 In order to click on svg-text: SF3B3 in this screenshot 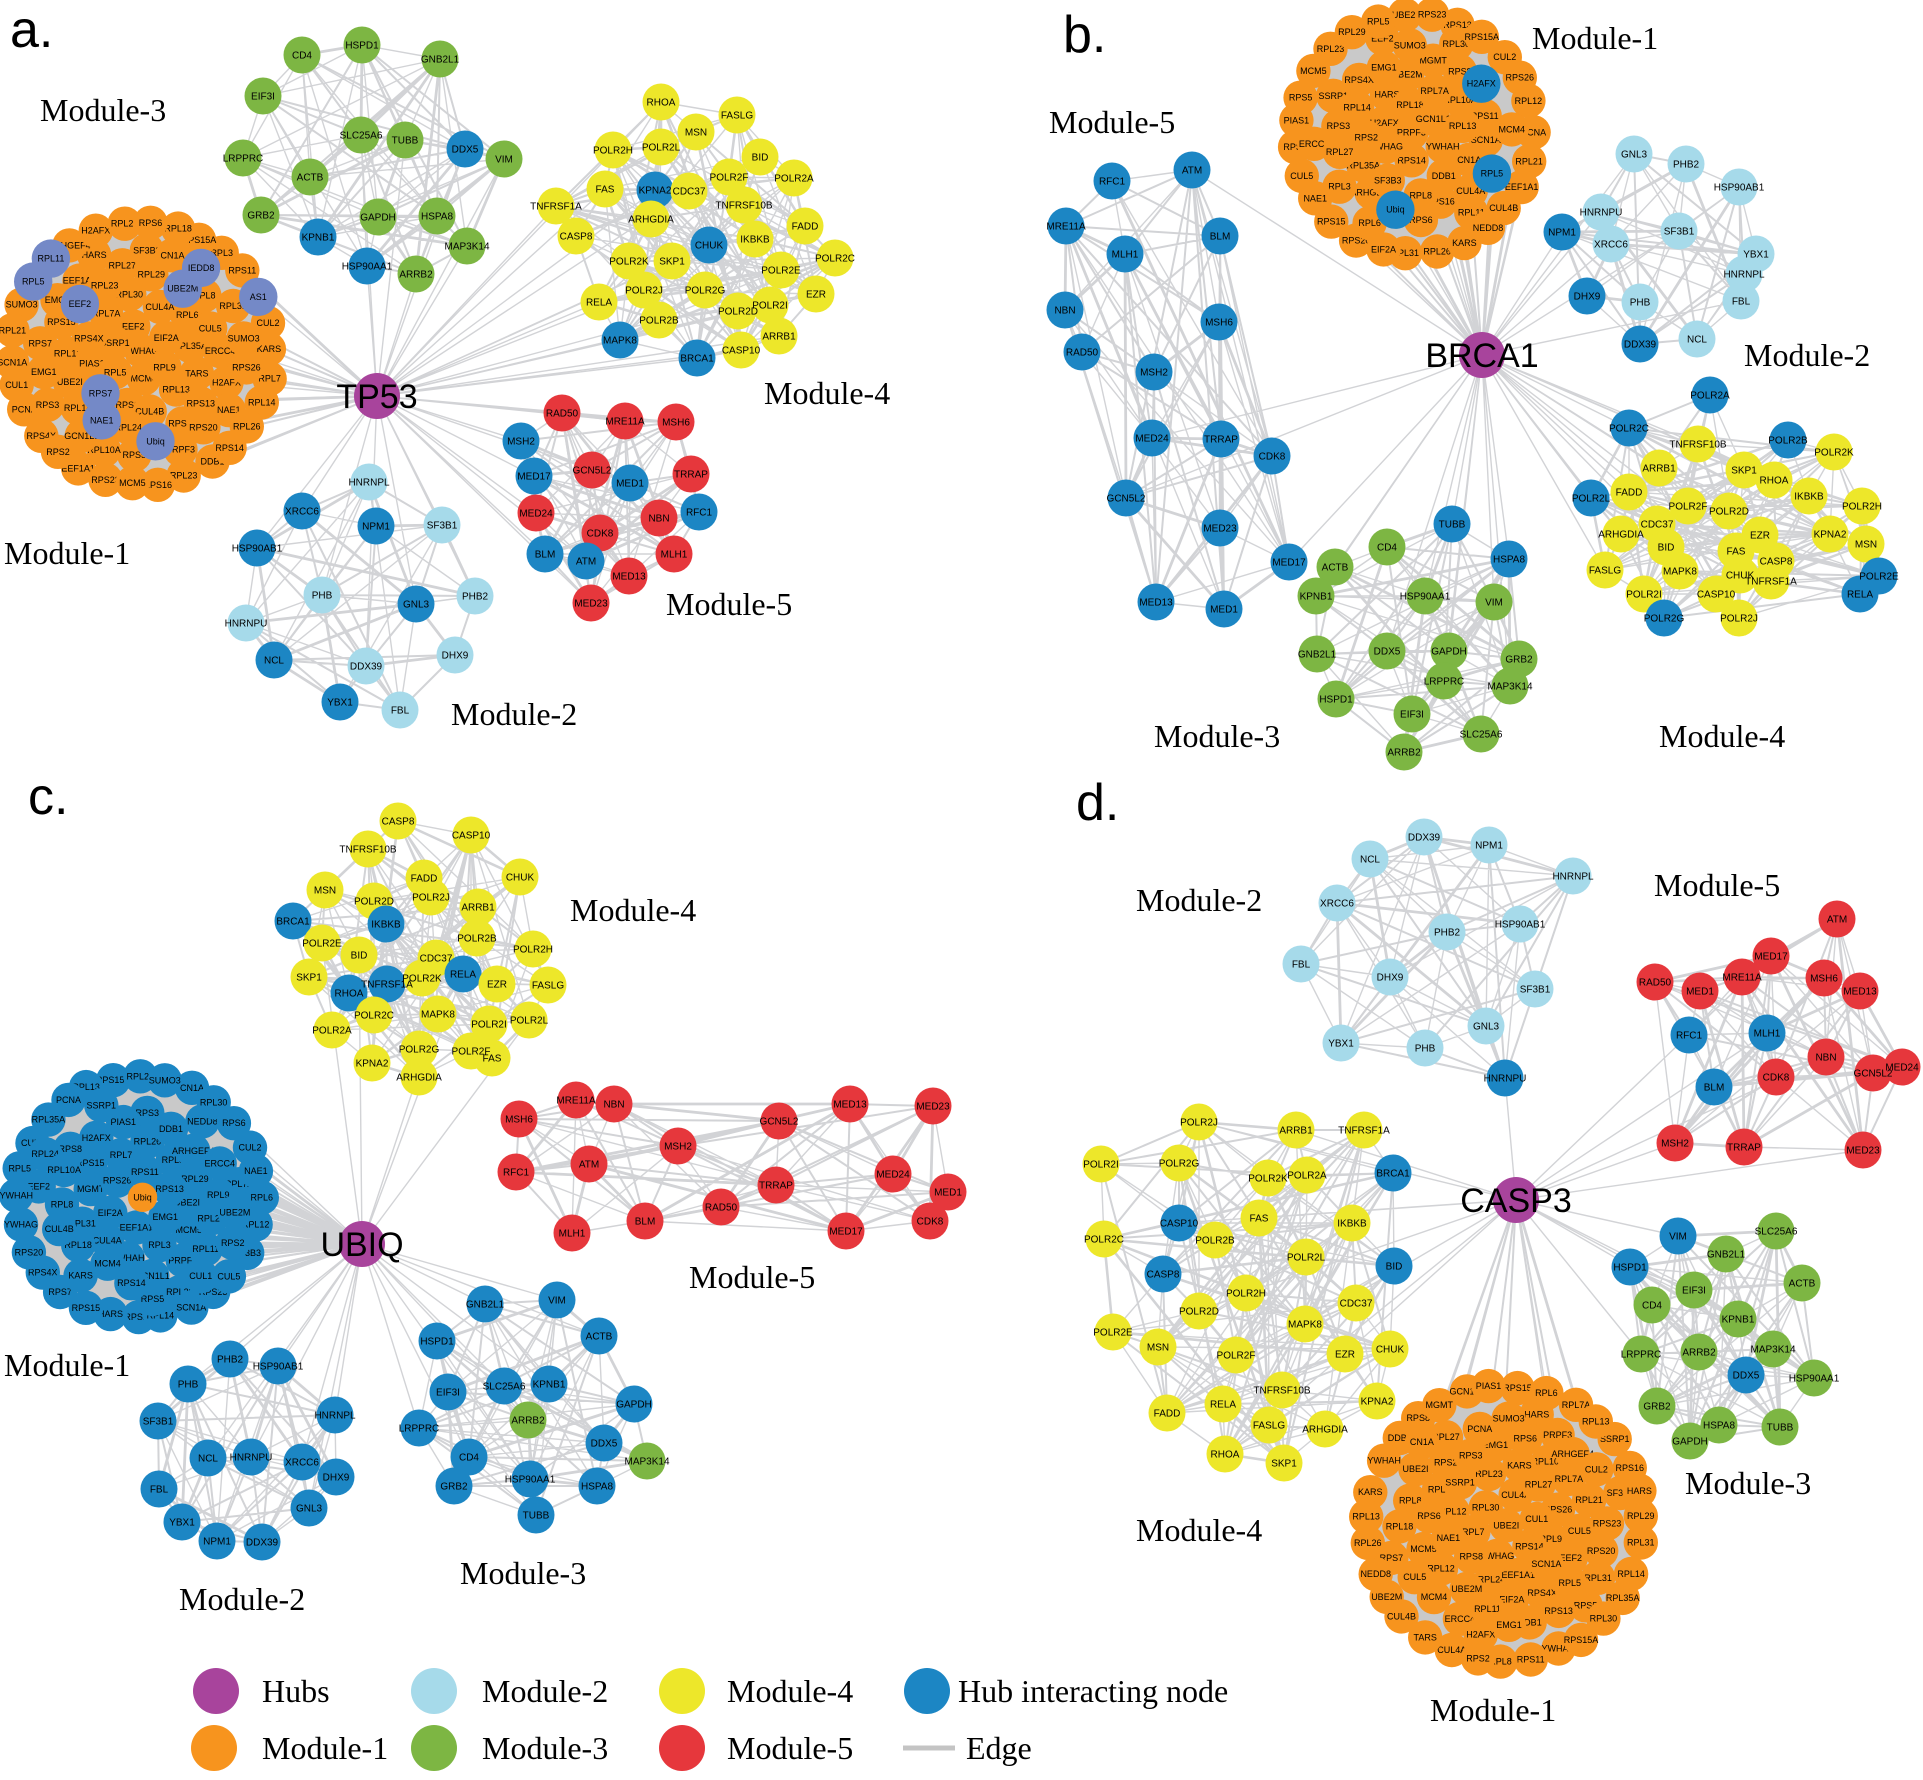, I will do `click(147, 250)`.